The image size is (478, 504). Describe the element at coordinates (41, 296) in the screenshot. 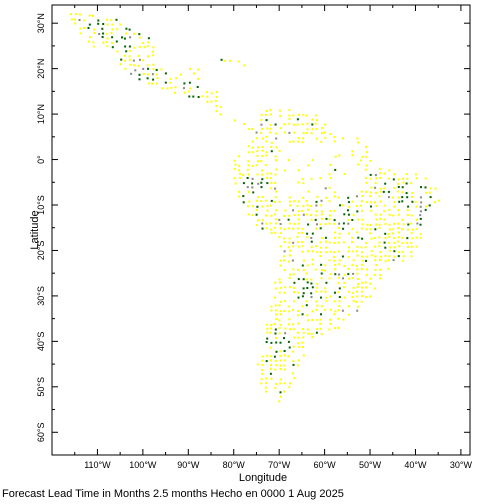

I see `lat-tick-label: 30°S` at that location.